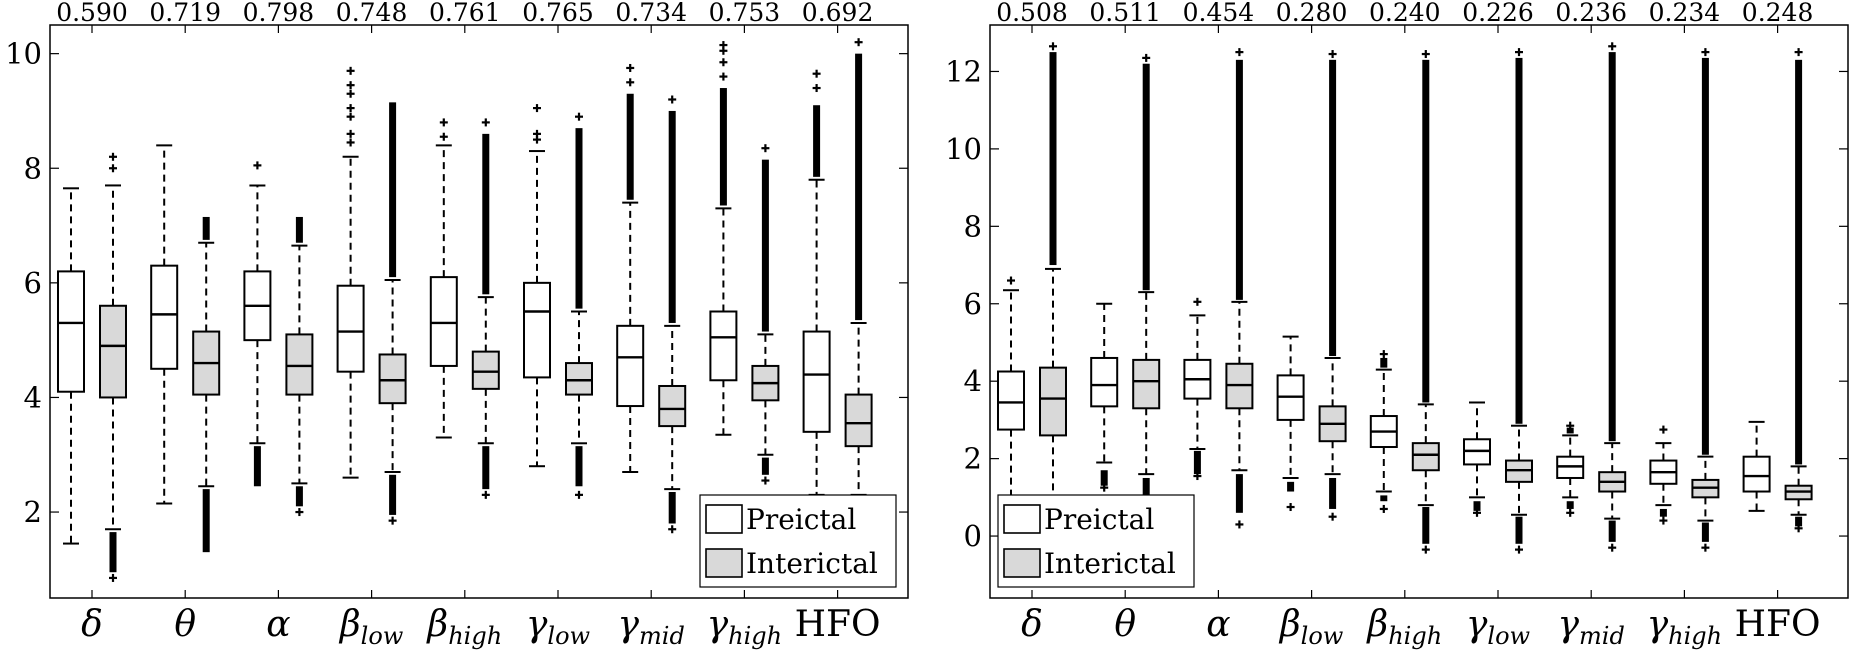  I want to click on y-tick-label: 0, so click(973, 536).